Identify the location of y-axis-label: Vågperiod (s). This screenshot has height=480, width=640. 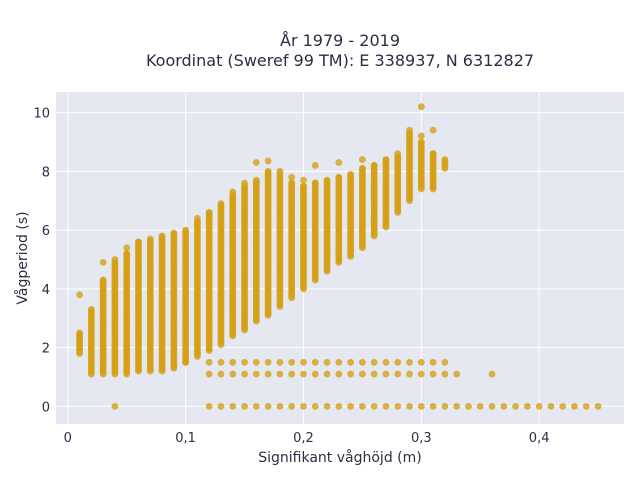
(22, 257).